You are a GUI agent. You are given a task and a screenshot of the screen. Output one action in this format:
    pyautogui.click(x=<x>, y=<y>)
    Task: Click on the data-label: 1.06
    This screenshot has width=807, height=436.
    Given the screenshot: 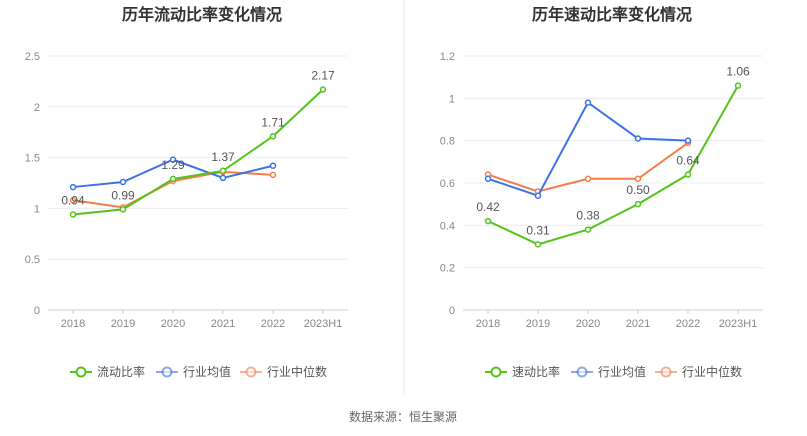 What is the action you would take?
    pyautogui.click(x=738, y=72)
    